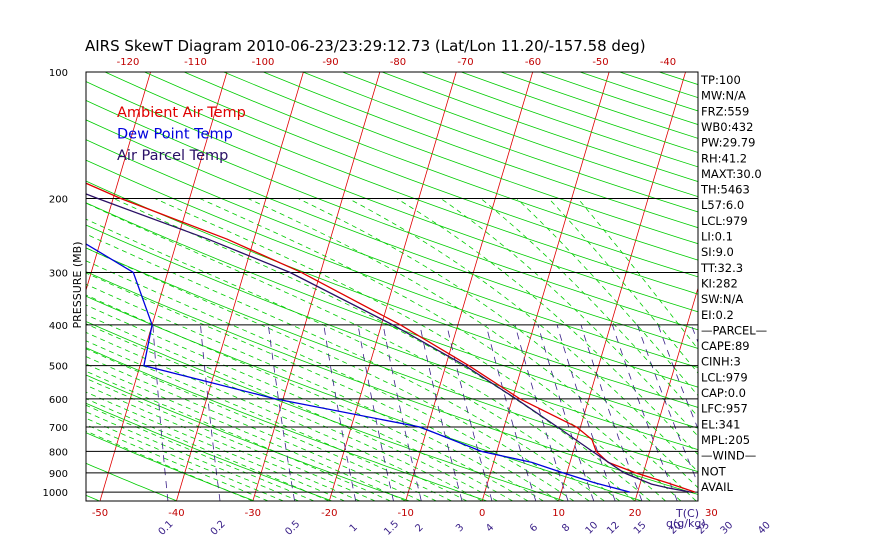 The width and height of the screenshot is (870, 560). What do you see at coordinates (292, 528) in the screenshot?
I see `mixing-ratio-tick-label: 0.5` at bounding box center [292, 528].